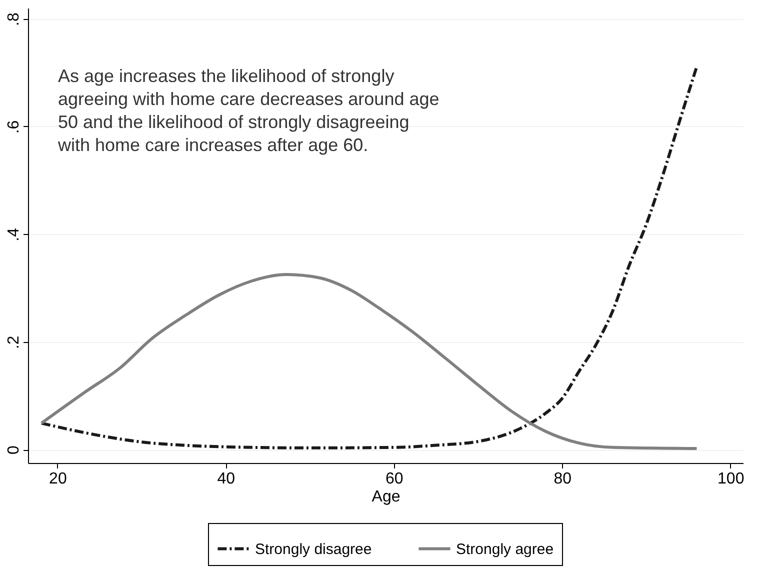 This screenshot has width=771, height=574. Describe the element at coordinates (563, 479) in the screenshot. I see `x-tick-label: 80` at that location.